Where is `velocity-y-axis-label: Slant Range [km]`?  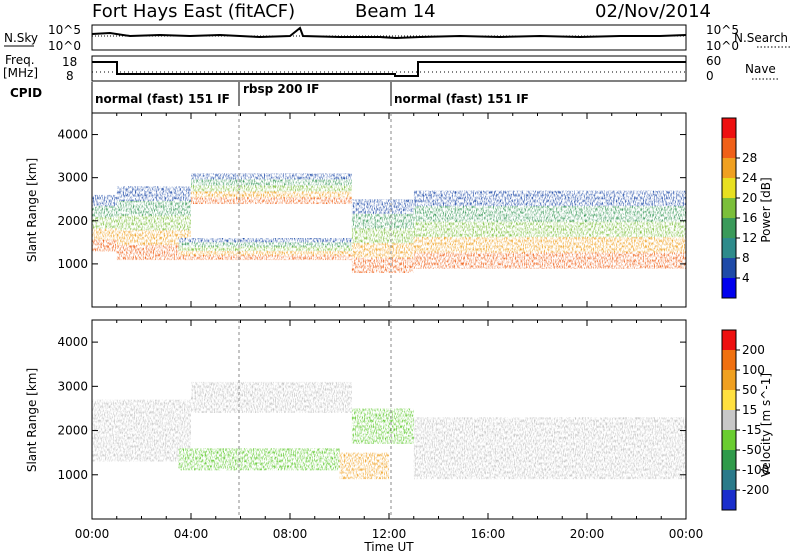 velocity-y-axis-label: Slant Range [km] is located at coordinates (32, 420).